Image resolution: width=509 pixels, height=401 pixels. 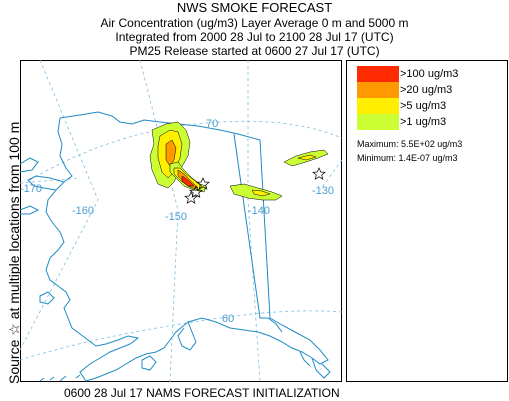 I want to click on plume-yukon, so click(x=256, y=192).